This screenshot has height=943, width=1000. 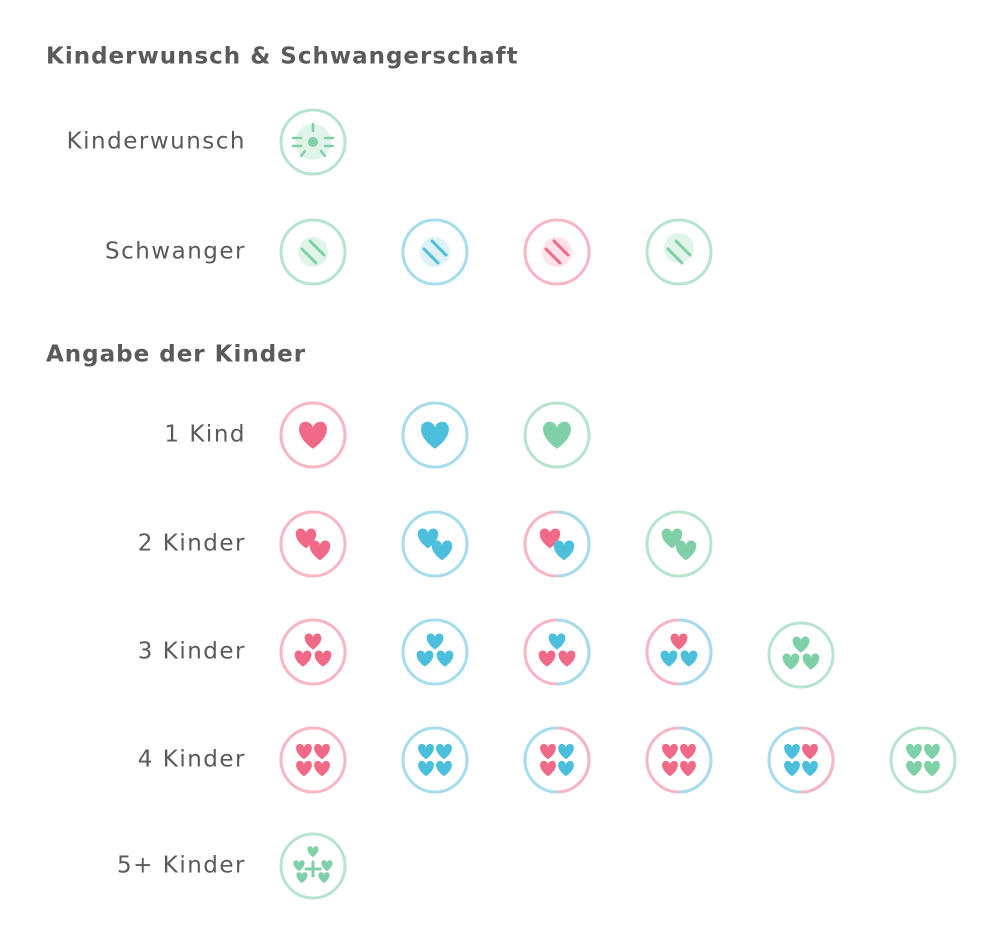 What do you see at coordinates (313, 869) in the screenshot?
I see `plus` at bounding box center [313, 869].